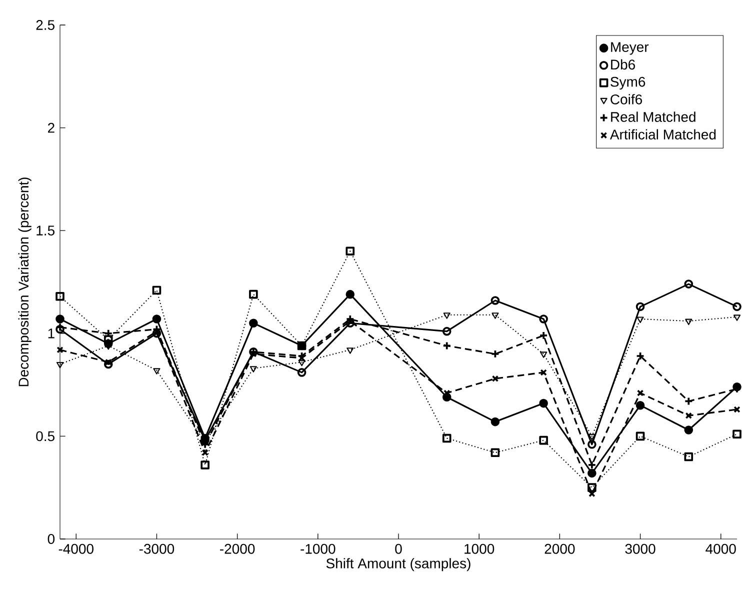  Describe the element at coordinates (51, 539) in the screenshot. I see `y-tick-label: 0` at that location.